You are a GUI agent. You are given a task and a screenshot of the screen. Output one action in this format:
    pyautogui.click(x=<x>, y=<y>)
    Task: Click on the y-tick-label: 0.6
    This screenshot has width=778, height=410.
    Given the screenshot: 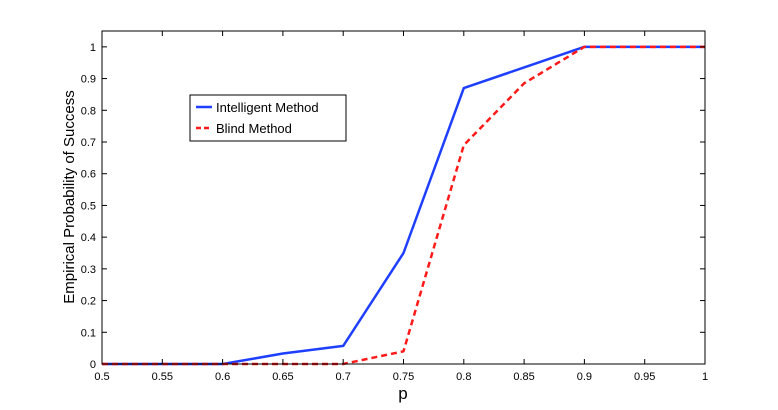 What is the action you would take?
    pyautogui.click(x=88, y=175)
    